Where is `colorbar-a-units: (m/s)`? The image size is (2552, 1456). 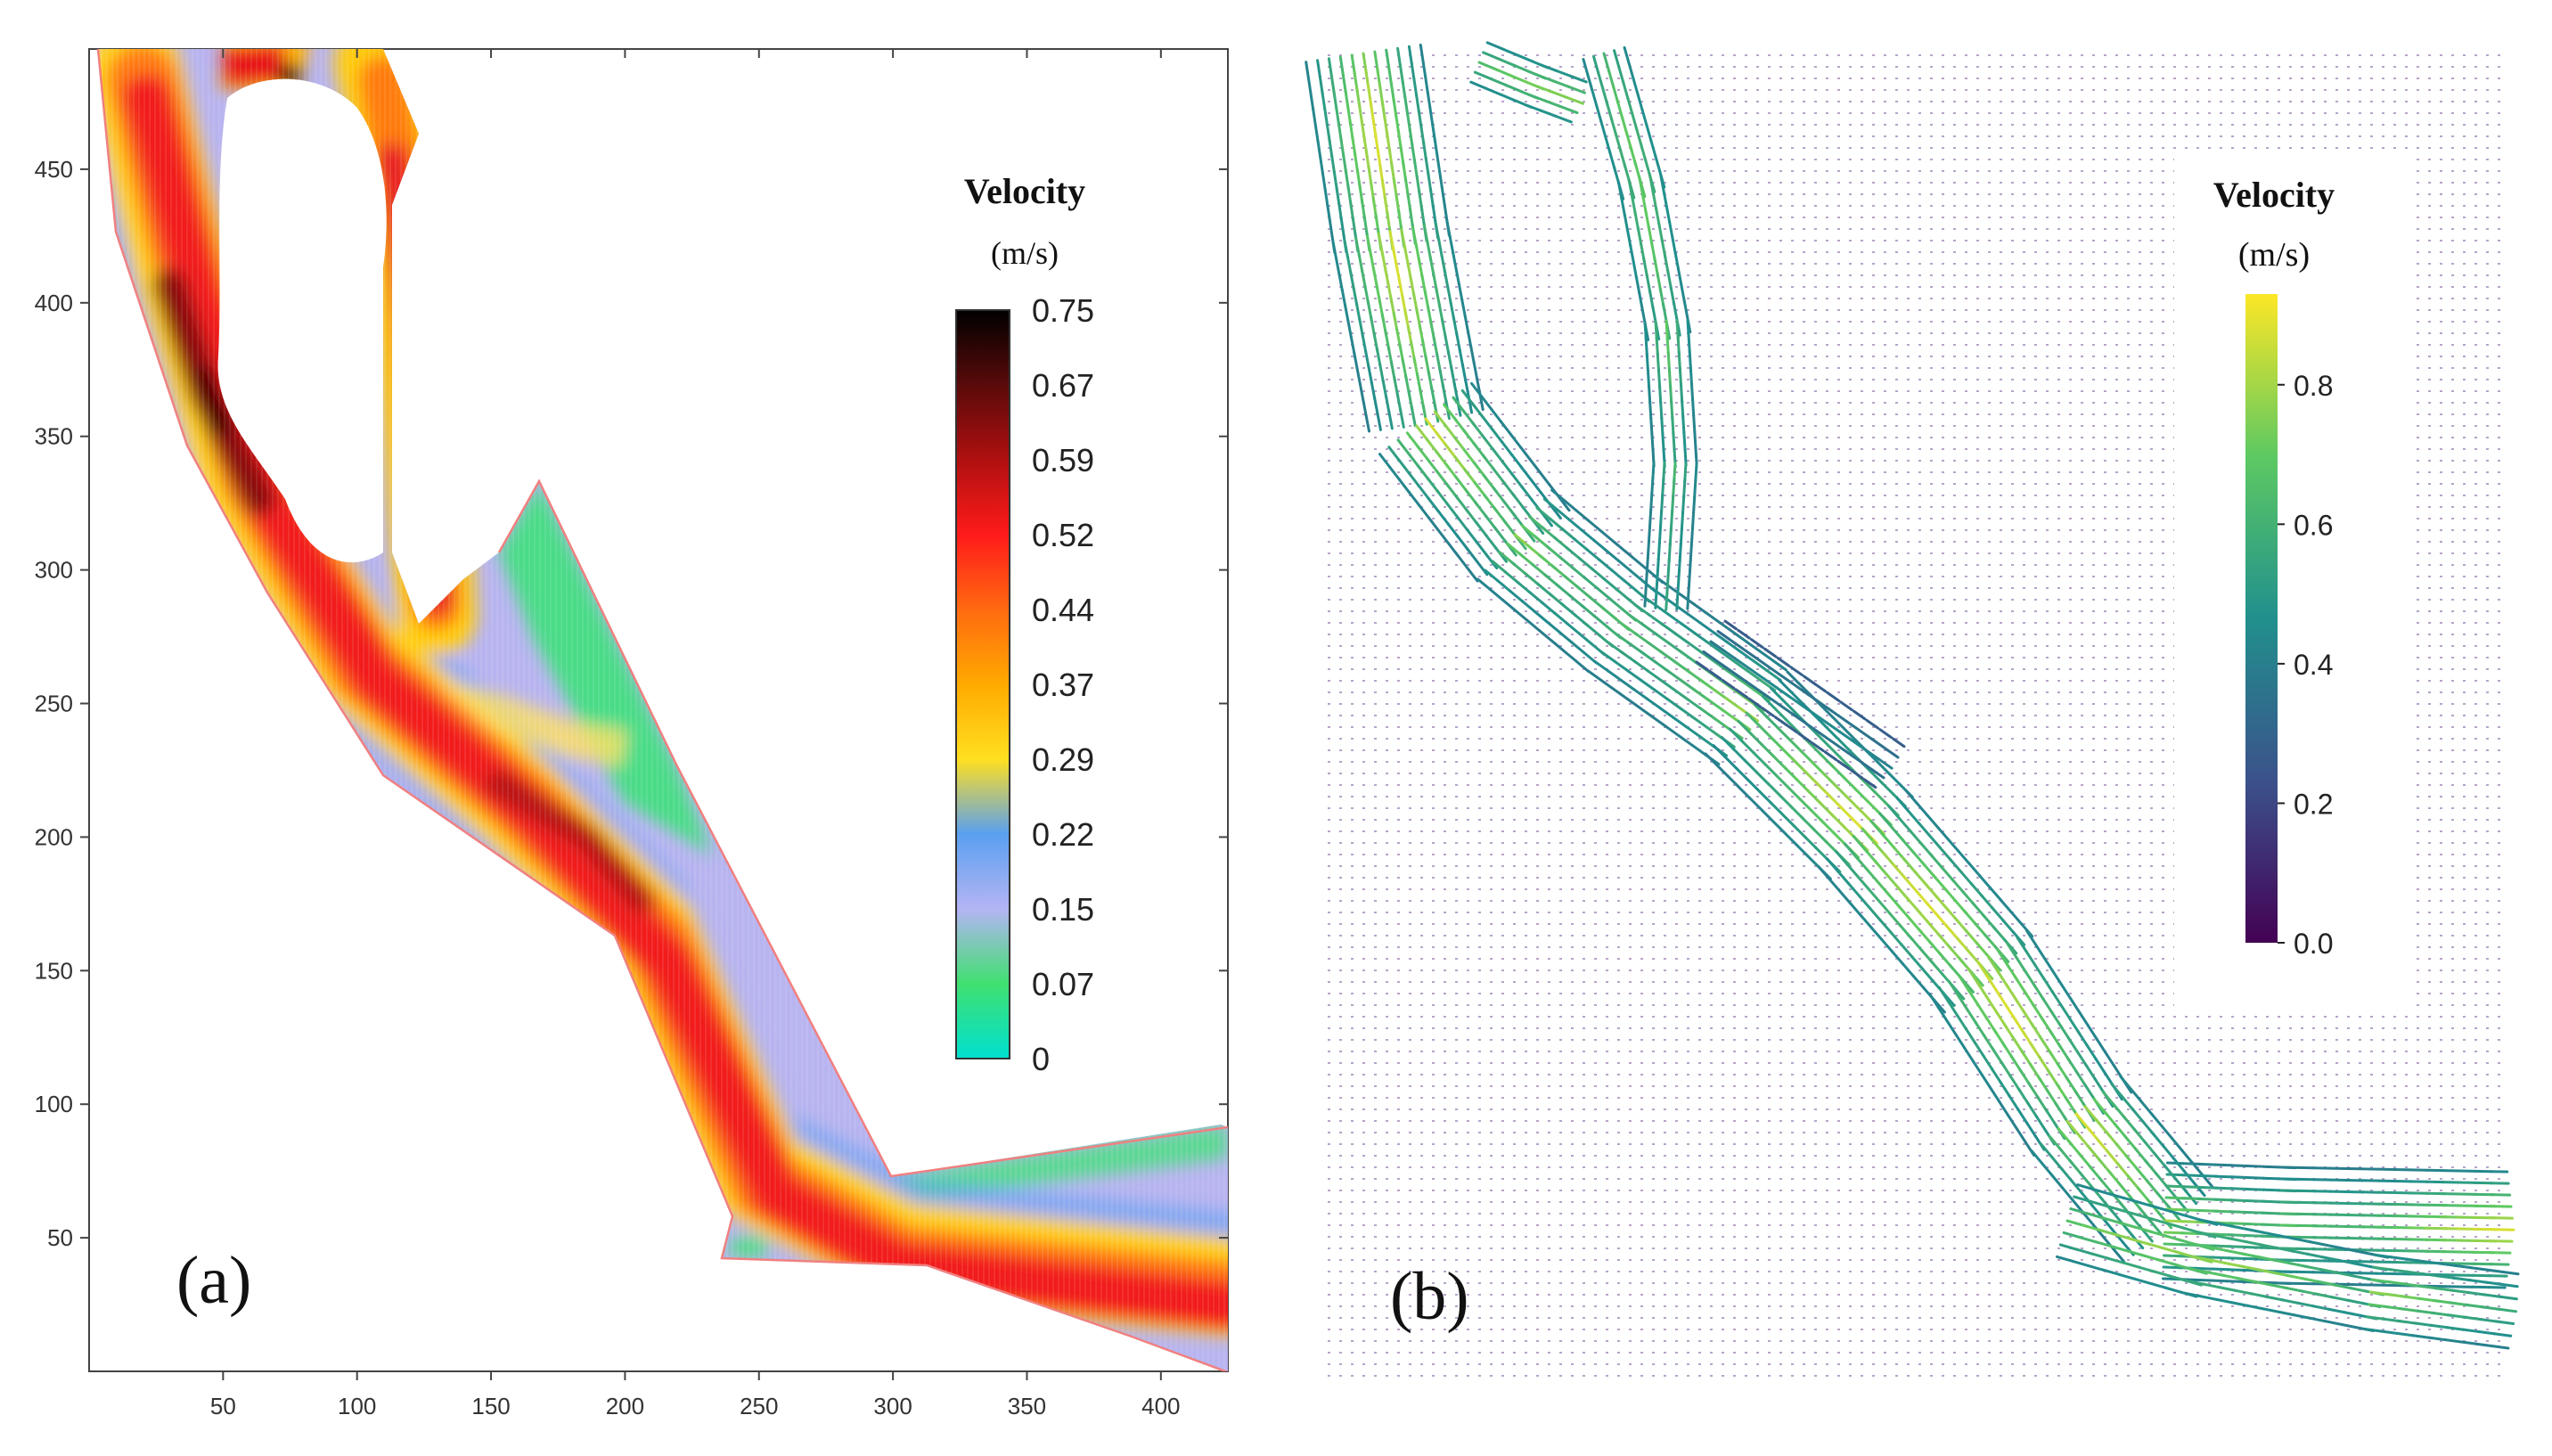 colorbar-a-units: (m/s) is located at coordinates (1025, 253).